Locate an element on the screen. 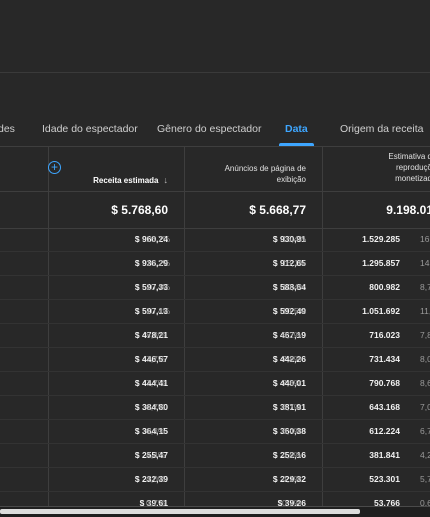  total-revenue: $ 5.768,60 is located at coordinates (139, 210).